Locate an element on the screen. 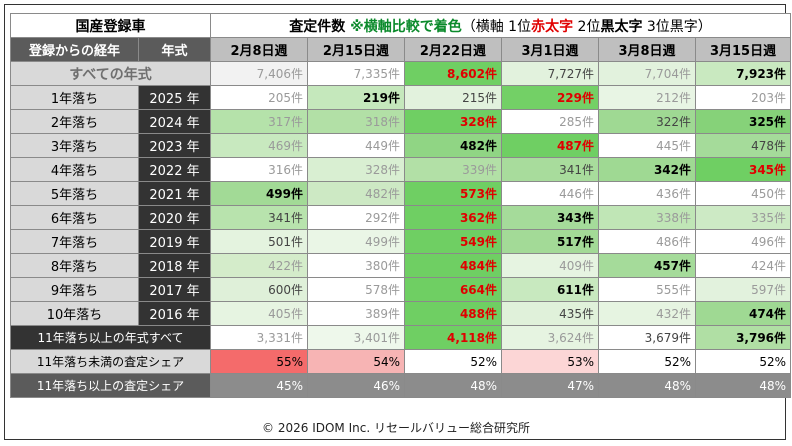  count-cell: 409件 is located at coordinates (550, 265).